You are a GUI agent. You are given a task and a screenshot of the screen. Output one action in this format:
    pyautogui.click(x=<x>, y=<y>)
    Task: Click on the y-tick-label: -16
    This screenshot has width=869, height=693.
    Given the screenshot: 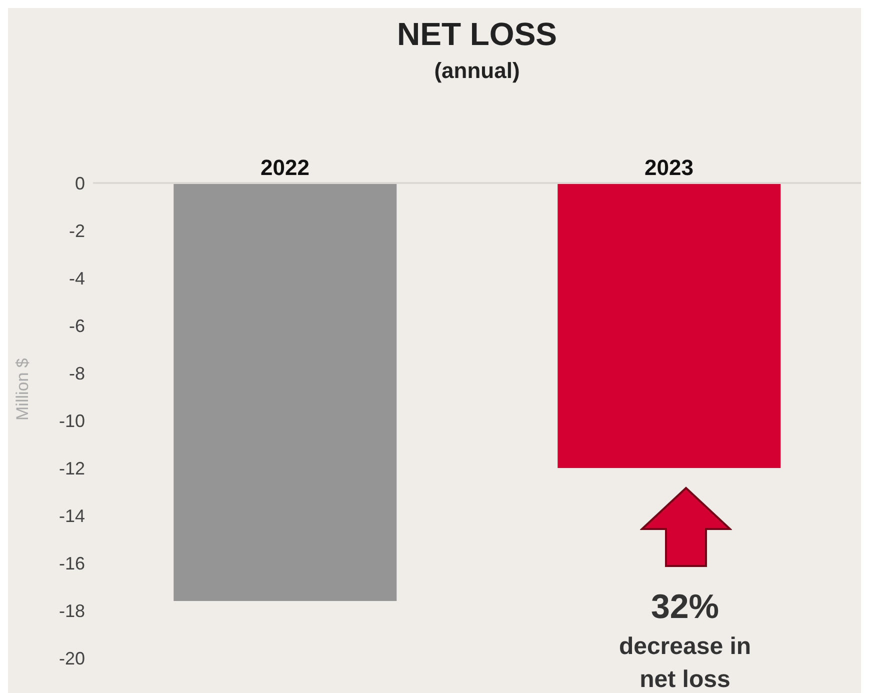 What is the action you would take?
    pyautogui.click(x=71, y=563)
    